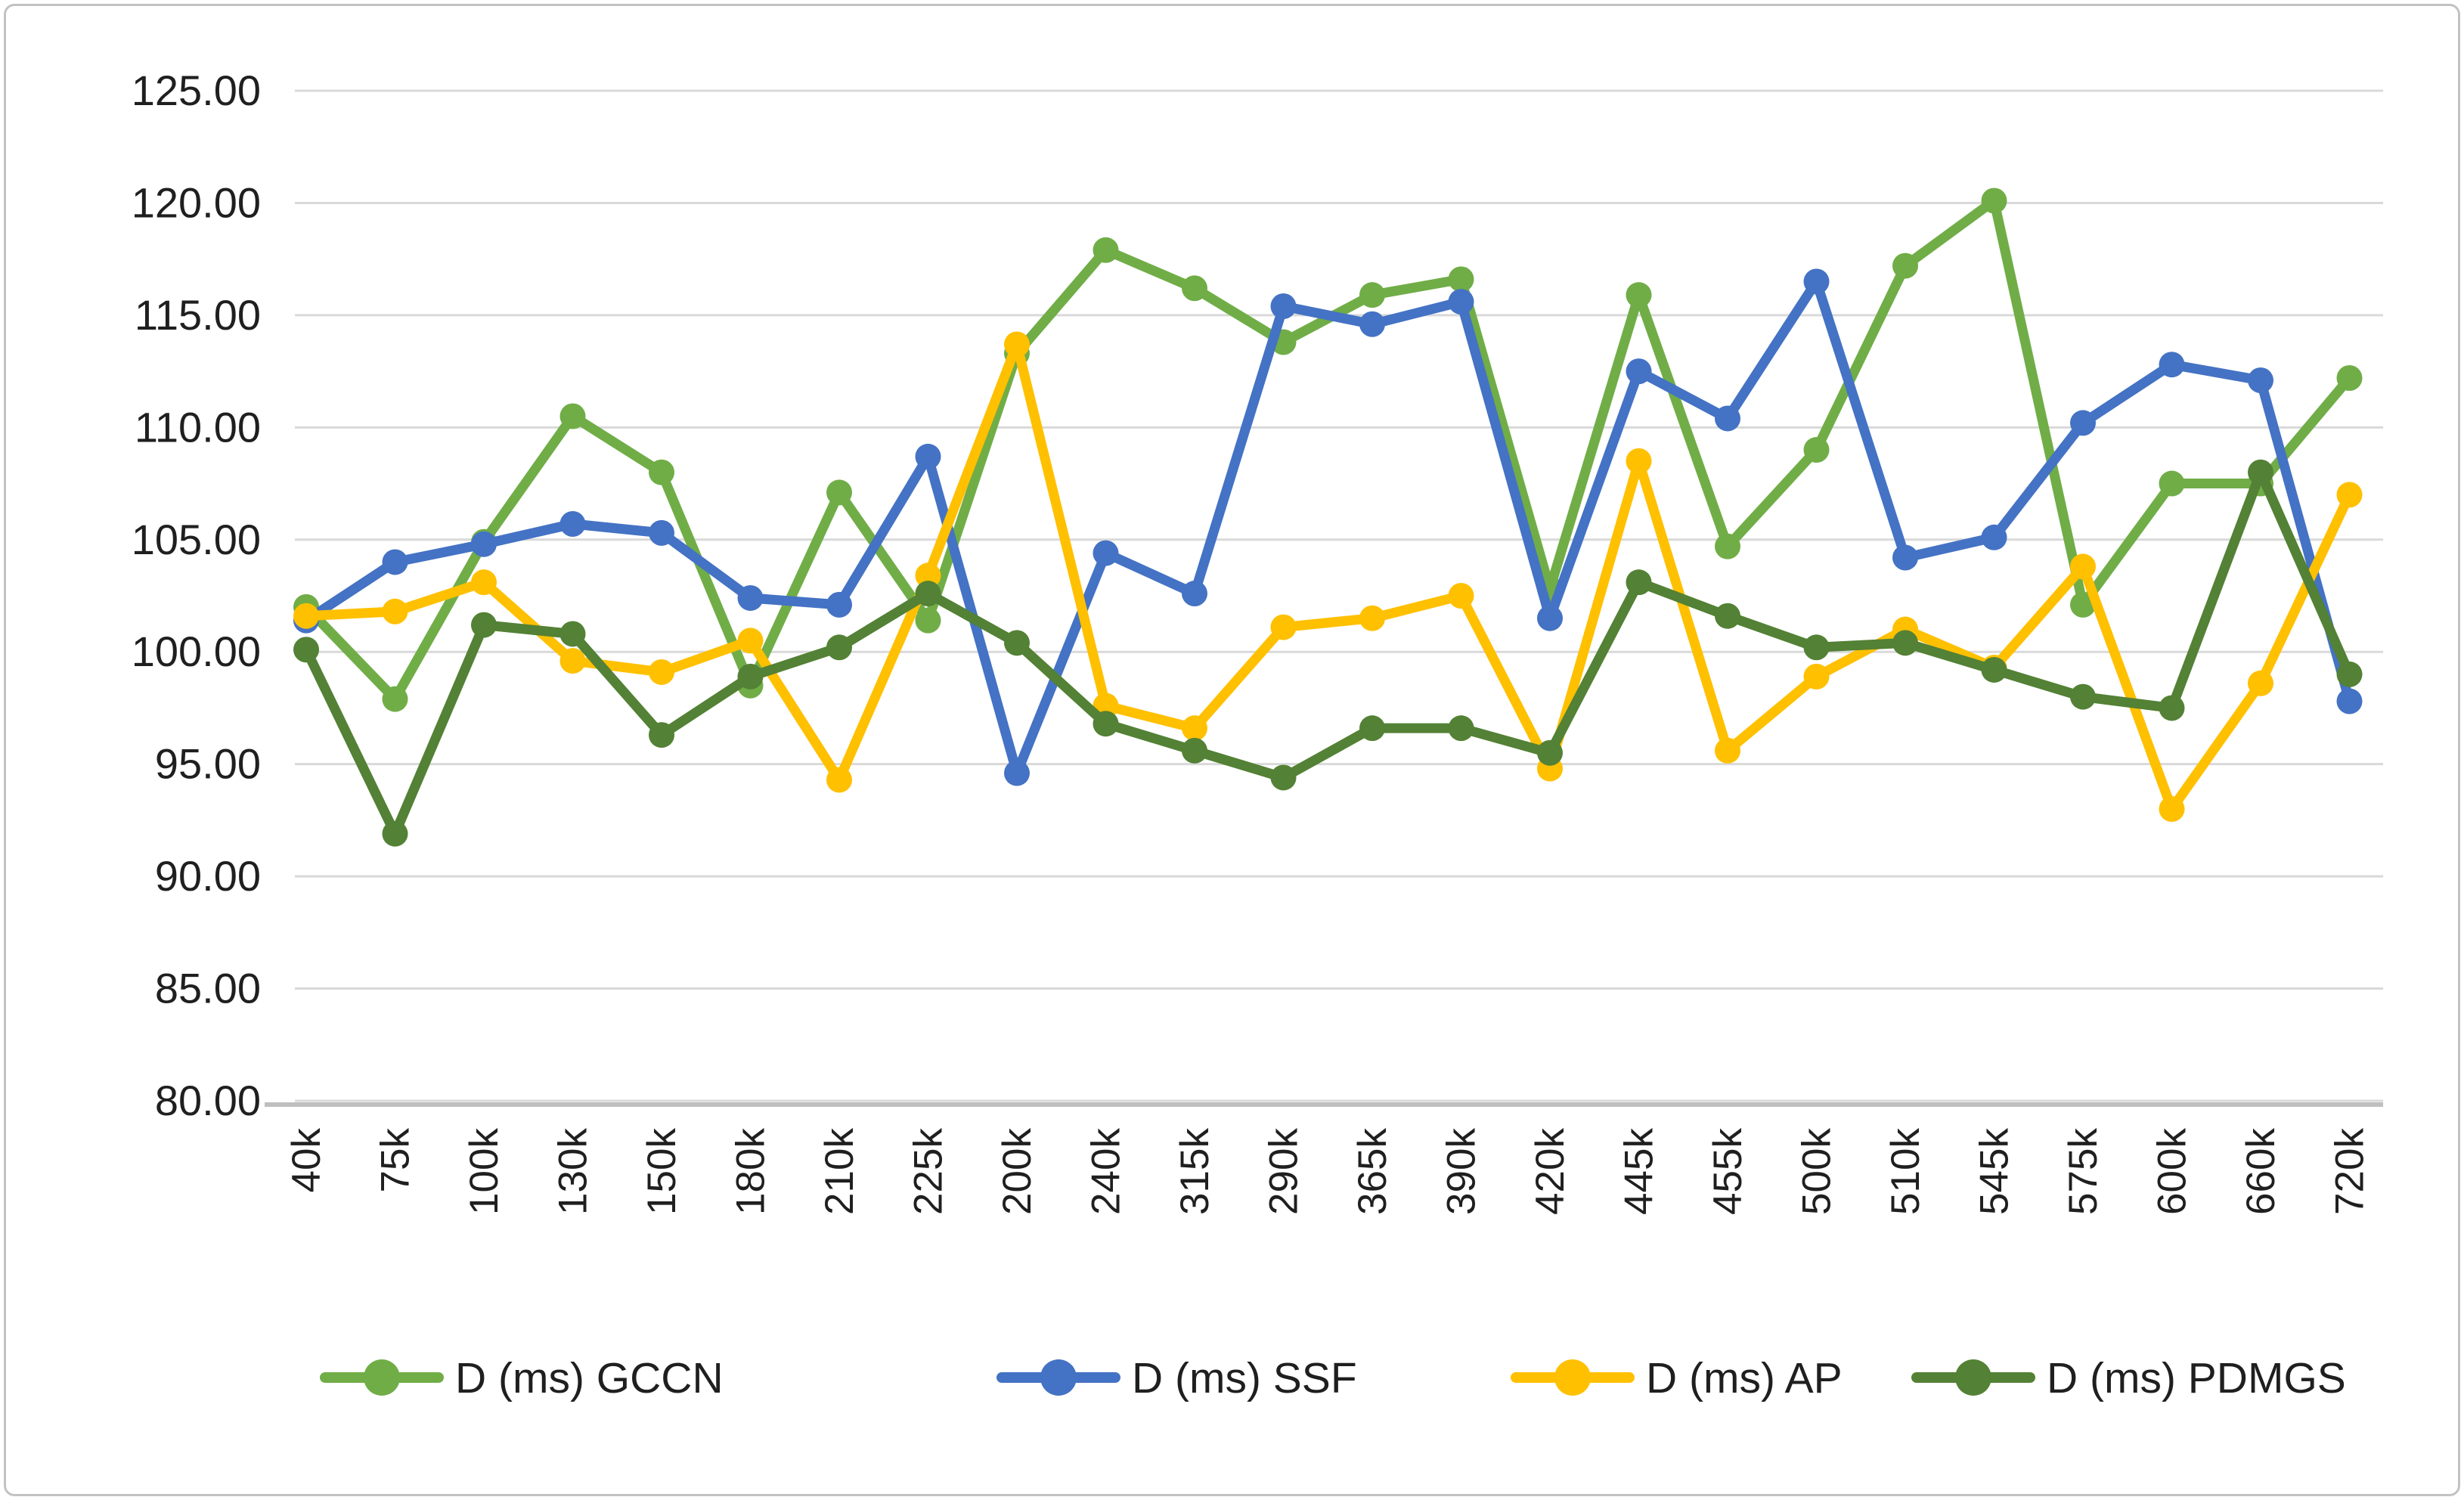 This screenshot has height=1500, width=2464. What do you see at coordinates (1017, 1171) in the screenshot?
I see `x-tick-label: 200k` at bounding box center [1017, 1171].